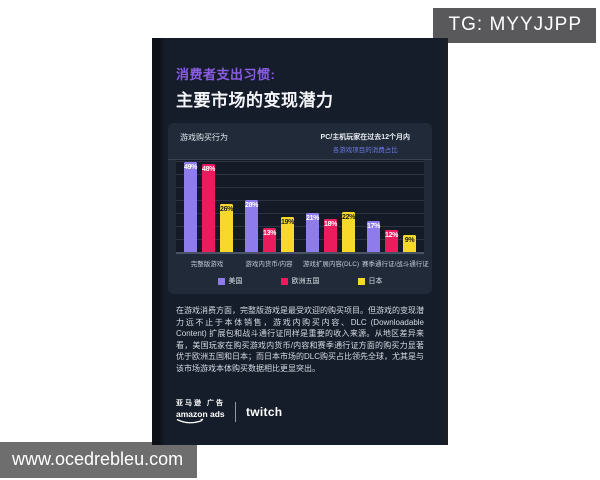 Image resolution: width=600 pixels, height=480 pixels. What do you see at coordinates (409, 241) in the screenshot?
I see `bar-value-label: 9%` at bounding box center [409, 241].